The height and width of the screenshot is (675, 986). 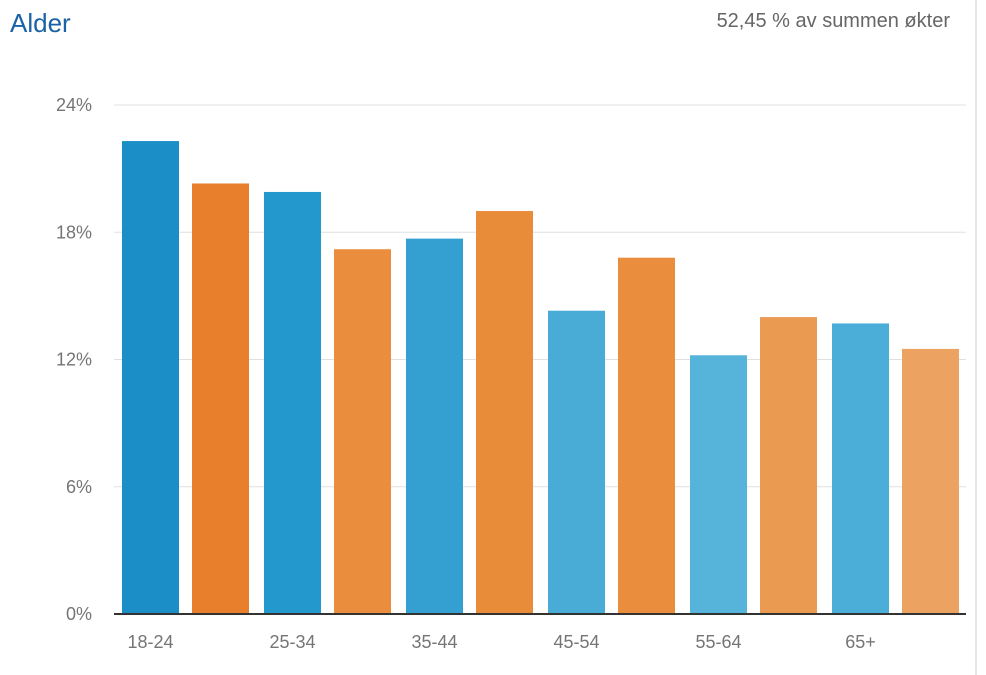 What do you see at coordinates (292, 642) in the screenshot?
I see `x-tick-label: 25-34` at bounding box center [292, 642].